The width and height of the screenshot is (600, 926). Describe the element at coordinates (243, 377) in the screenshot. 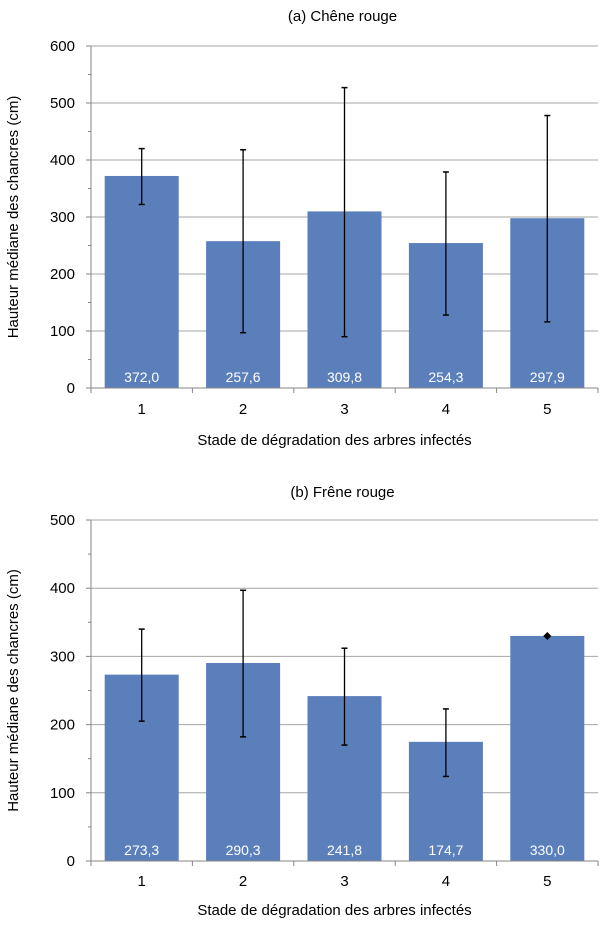

I see `chart1-value-label: 257,6` at that location.